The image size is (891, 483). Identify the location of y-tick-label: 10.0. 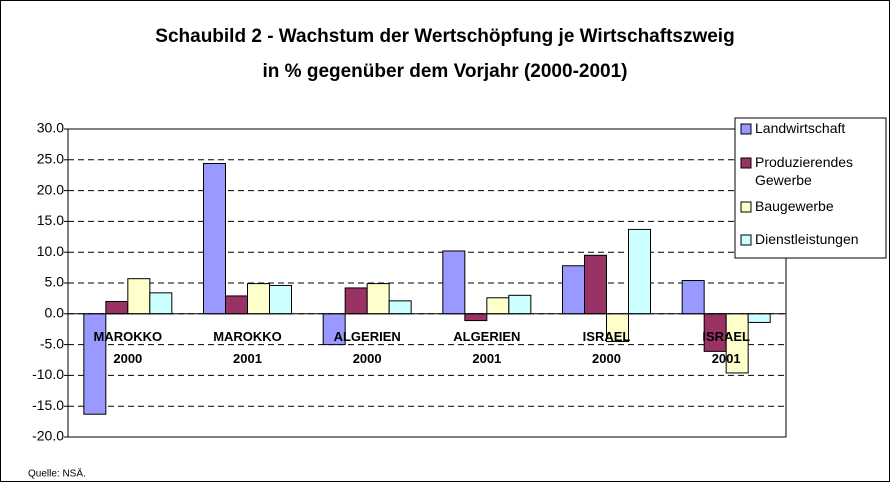
(50, 251).